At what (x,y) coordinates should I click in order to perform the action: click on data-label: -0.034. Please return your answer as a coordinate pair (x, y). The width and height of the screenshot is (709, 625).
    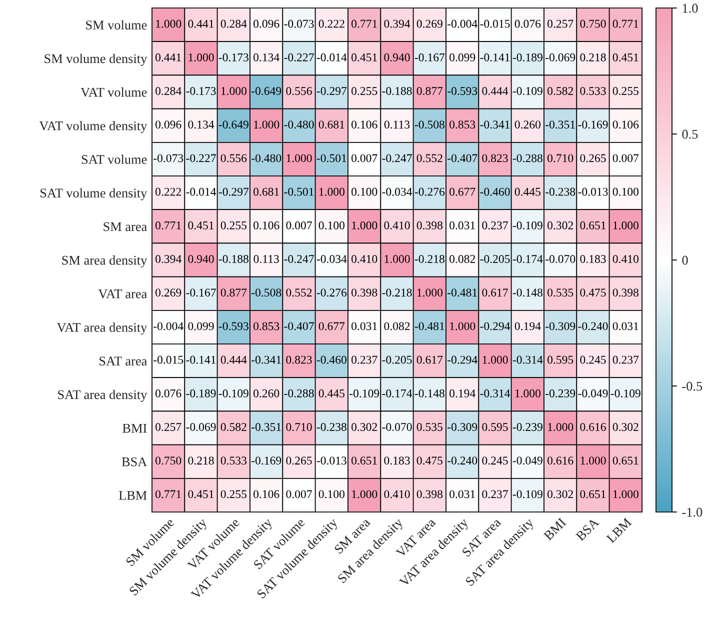
    Looking at the image, I should click on (397, 192).